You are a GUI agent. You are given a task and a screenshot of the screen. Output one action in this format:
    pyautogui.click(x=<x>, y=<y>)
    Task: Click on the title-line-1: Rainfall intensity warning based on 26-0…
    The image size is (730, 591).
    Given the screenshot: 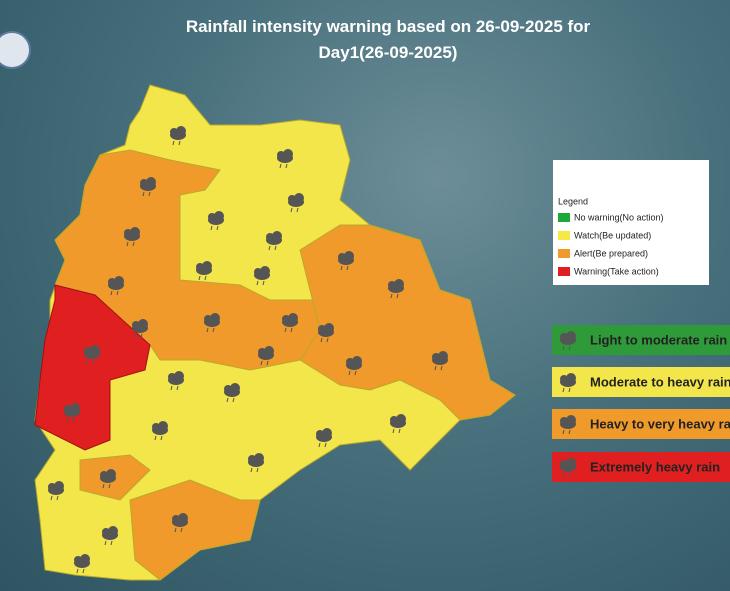 What is the action you would take?
    pyautogui.click(x=388, y=26)
    